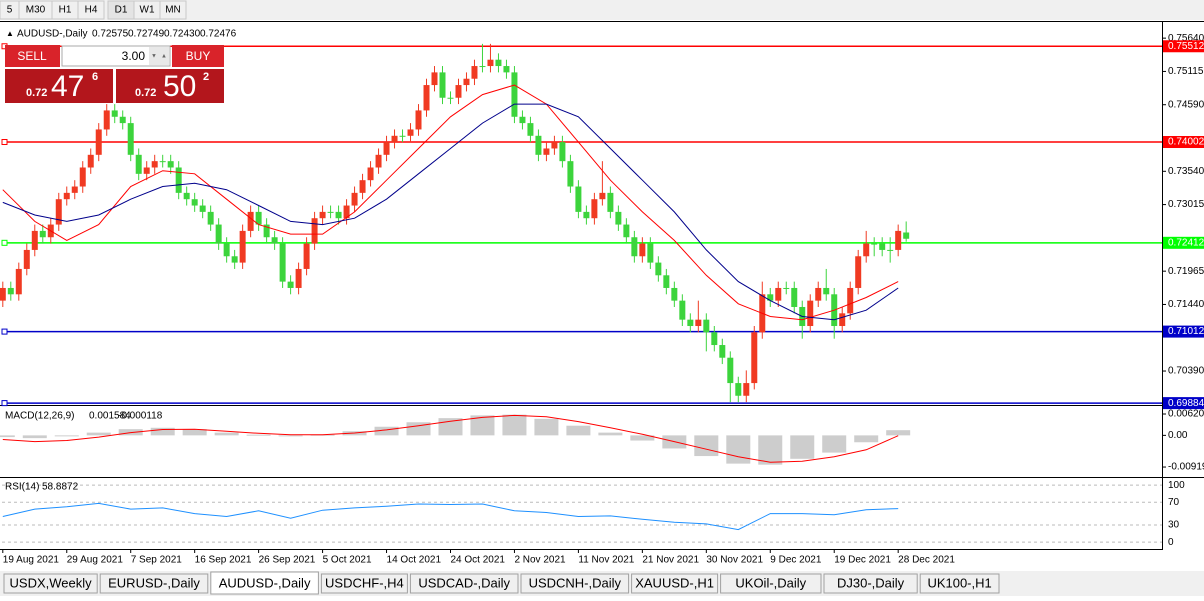 This screenshot has height=601, width=1204. I want to click on buy-label: BUY, so click(198, 56).